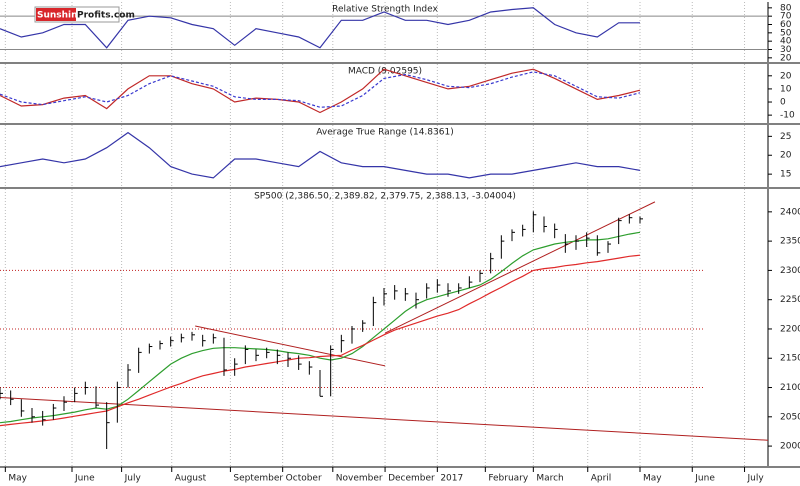 This screenshot has width=800, height=486. What do you see at coordinates (790, 242) in the screenshot?
I see `y-tick-label: 2350` at bounding box center [790, 242].